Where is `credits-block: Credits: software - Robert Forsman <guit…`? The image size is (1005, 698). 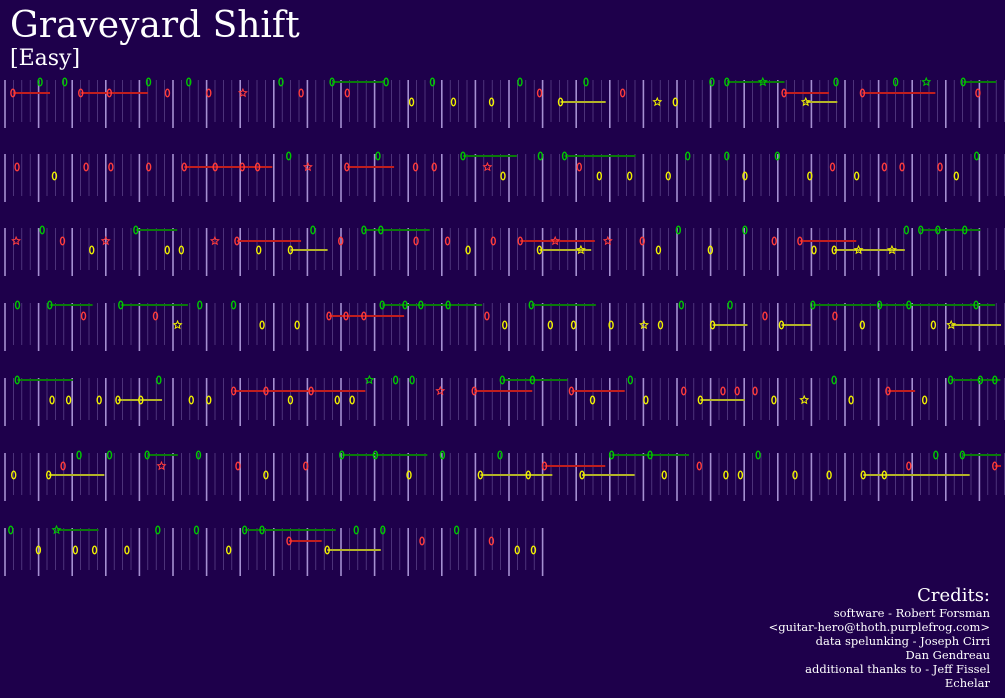
credits-block: Credits: software - Robert Forsman <guit… is located at coordinates (879, 638).